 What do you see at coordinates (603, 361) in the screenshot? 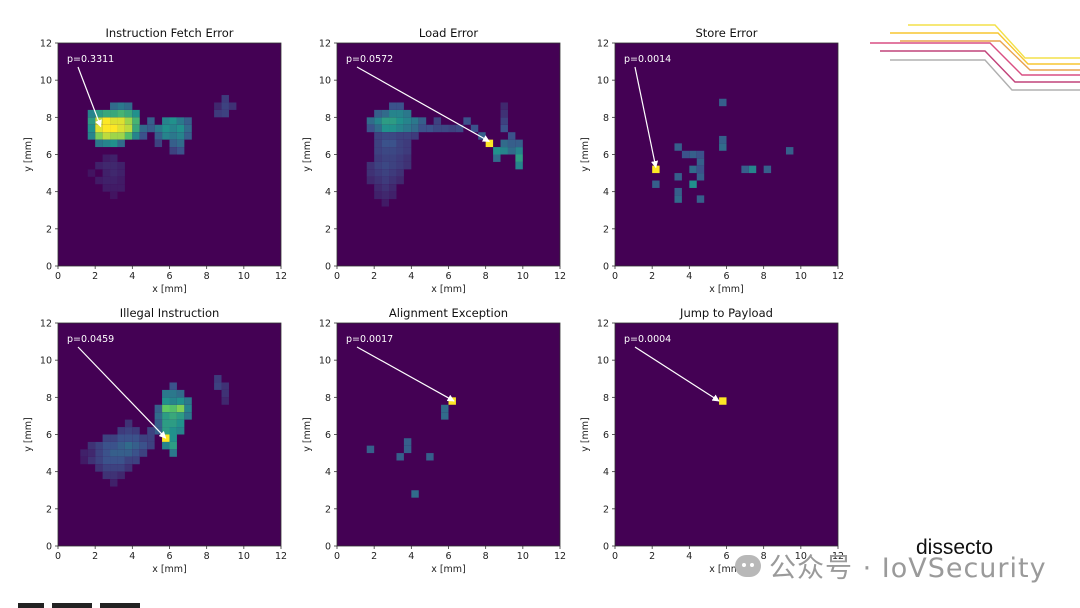
I see `y-tick-label: 10` at bounding box center [603, 361].